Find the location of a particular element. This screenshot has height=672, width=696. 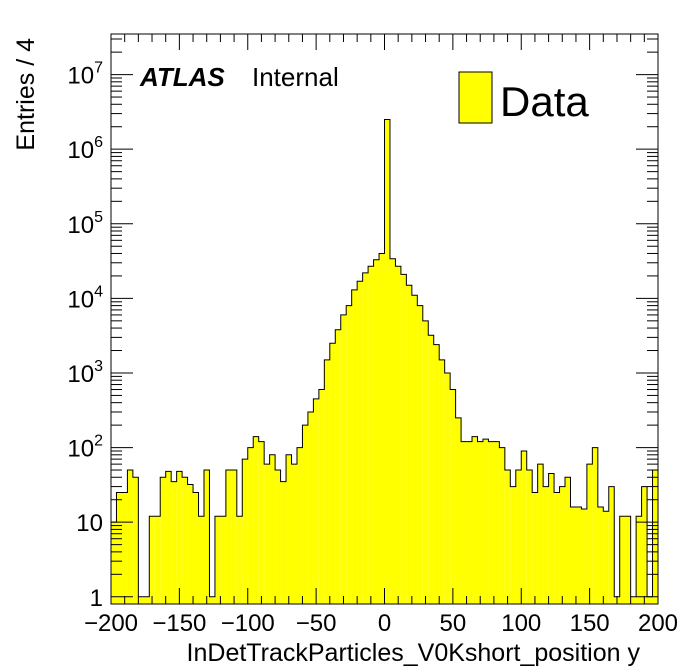

y-tick-label: 10 is located at coordinates (89, 523).